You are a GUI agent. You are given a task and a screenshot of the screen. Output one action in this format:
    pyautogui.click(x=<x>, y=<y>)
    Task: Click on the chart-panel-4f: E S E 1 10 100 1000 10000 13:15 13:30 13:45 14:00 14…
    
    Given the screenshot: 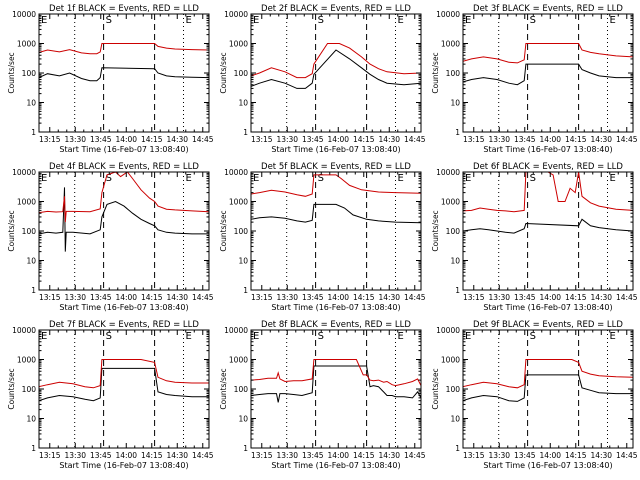 What is the action you would take?
    pyautogui.click(x=110, y=237)
    